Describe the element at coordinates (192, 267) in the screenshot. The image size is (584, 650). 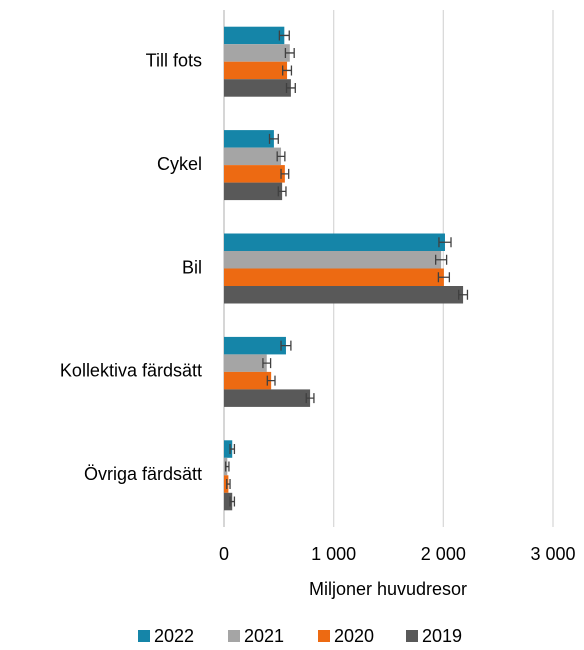
I see `y-tick-label: Bil` at that location.